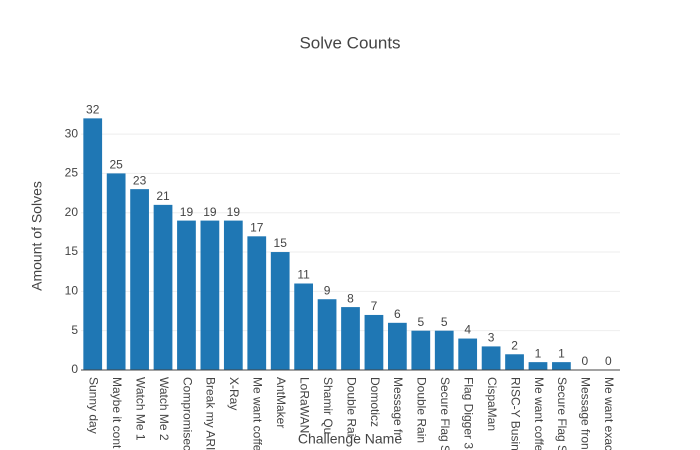 The height and width of the screenshot is (450, 700). I want to click on x-tick-label: Break my ARI, so click(211, 413).